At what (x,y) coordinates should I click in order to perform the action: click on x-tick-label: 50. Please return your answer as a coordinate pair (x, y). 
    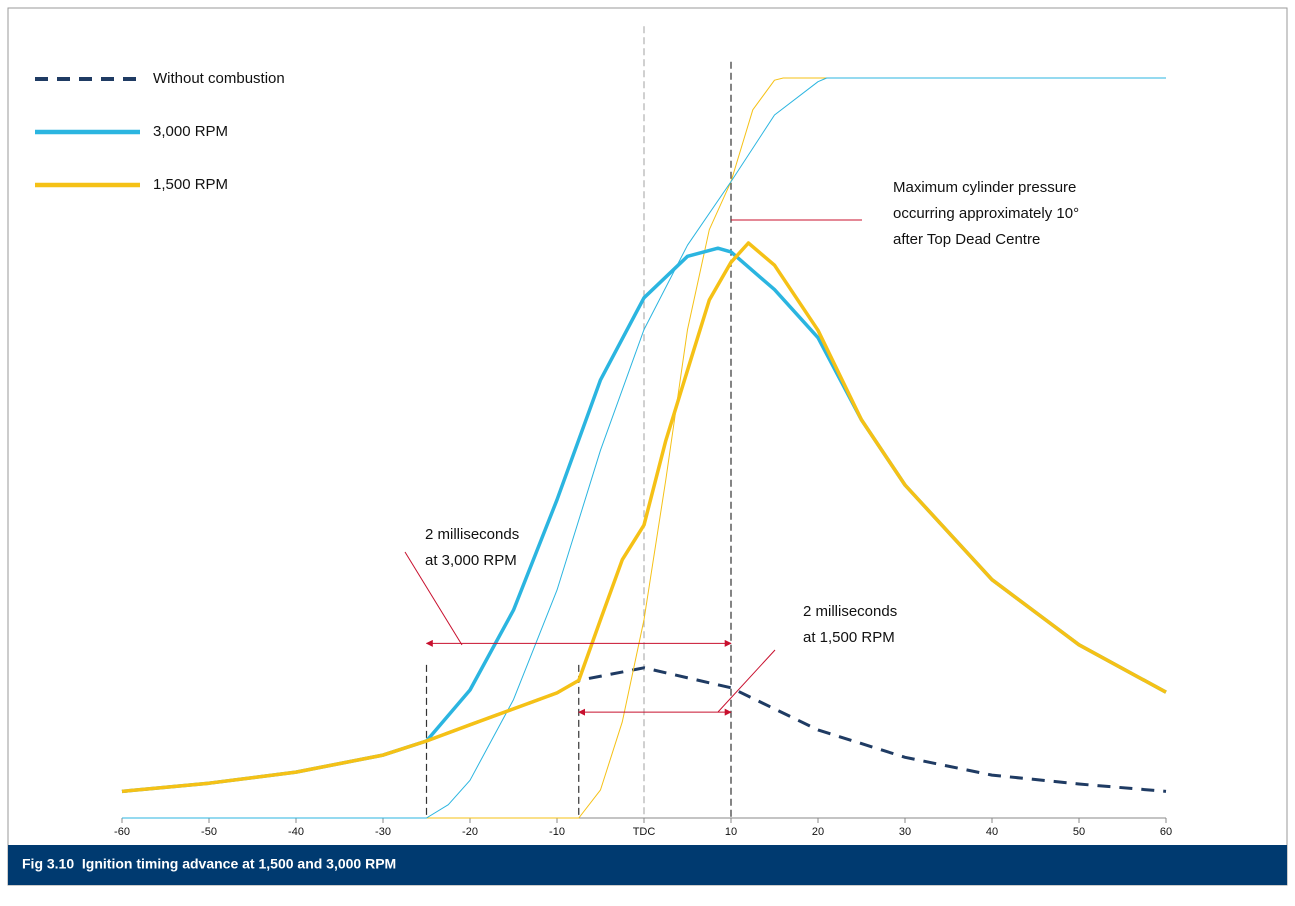
    Looking at the image, I should click on (1079, 832).